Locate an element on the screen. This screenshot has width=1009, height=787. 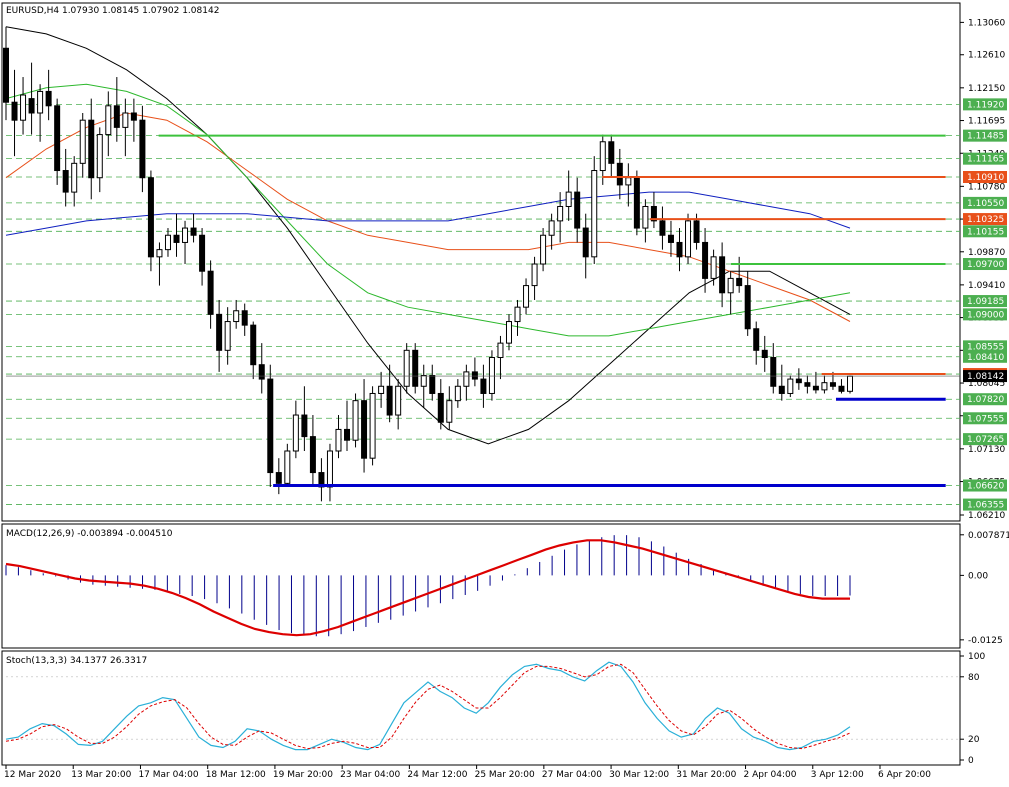
time-tick-label: 23 Mar 04:00 is located at coordinates (370, 775).